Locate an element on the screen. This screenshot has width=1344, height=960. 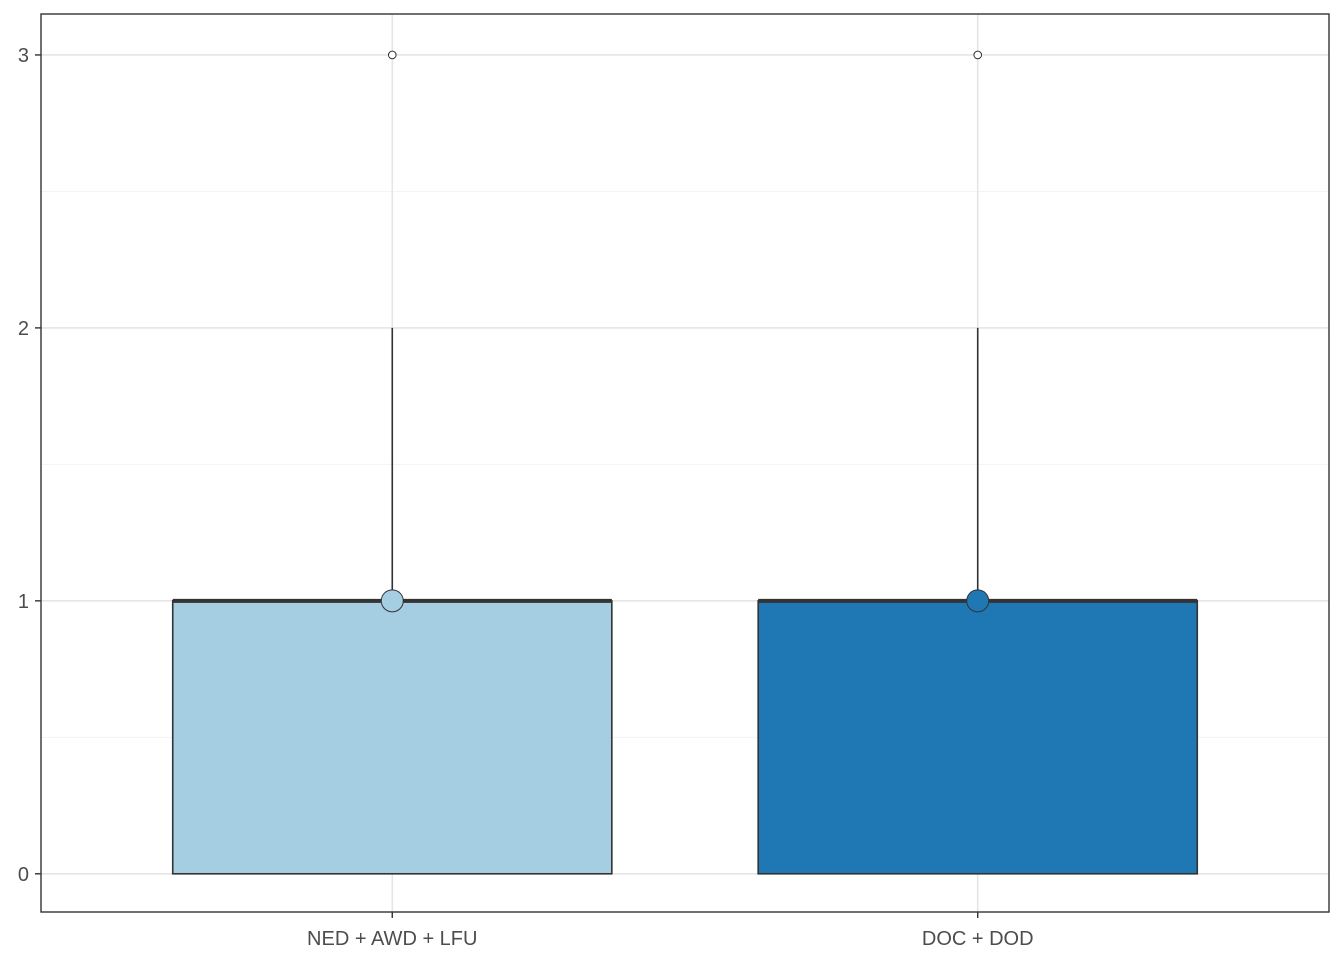
y-tick-label: 2 is located at coordinates (23, 329).